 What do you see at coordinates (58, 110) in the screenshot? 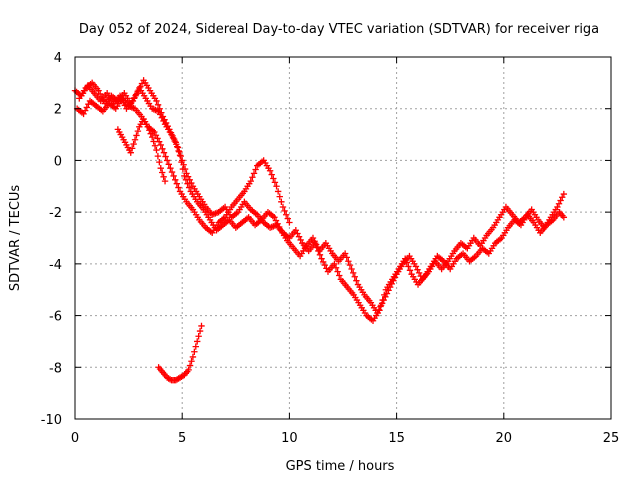
I see `y-tick-label: 2` at bounding box center [58, 110].